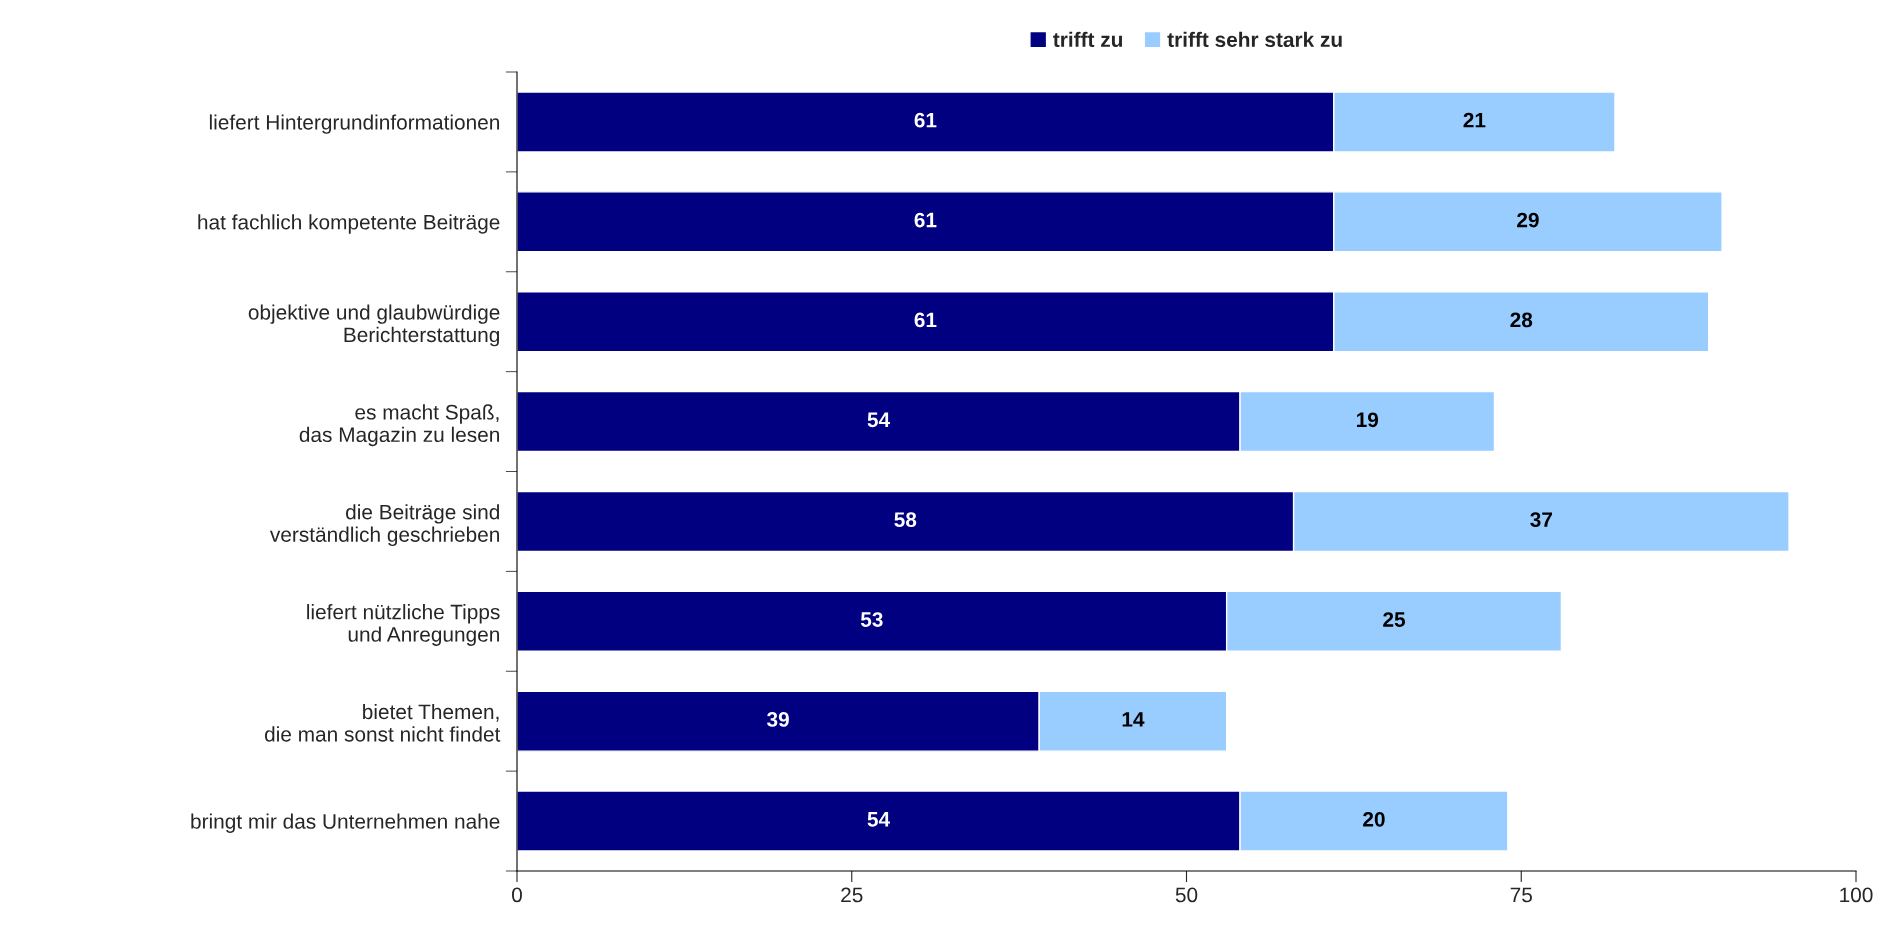 The image size is (1884, 931). I want to click on y-tick-label: es macht Spaß, das Magazin zu lesen, so click(399, 425).